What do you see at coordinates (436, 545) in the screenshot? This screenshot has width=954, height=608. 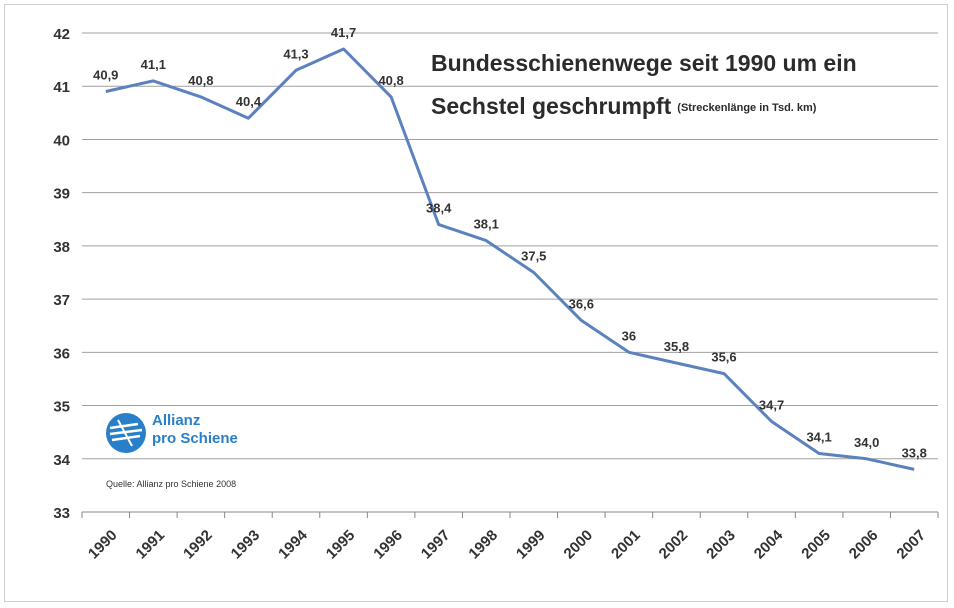 I see `x-tick-label-1997: 1997` at bounding box center [436, 545].